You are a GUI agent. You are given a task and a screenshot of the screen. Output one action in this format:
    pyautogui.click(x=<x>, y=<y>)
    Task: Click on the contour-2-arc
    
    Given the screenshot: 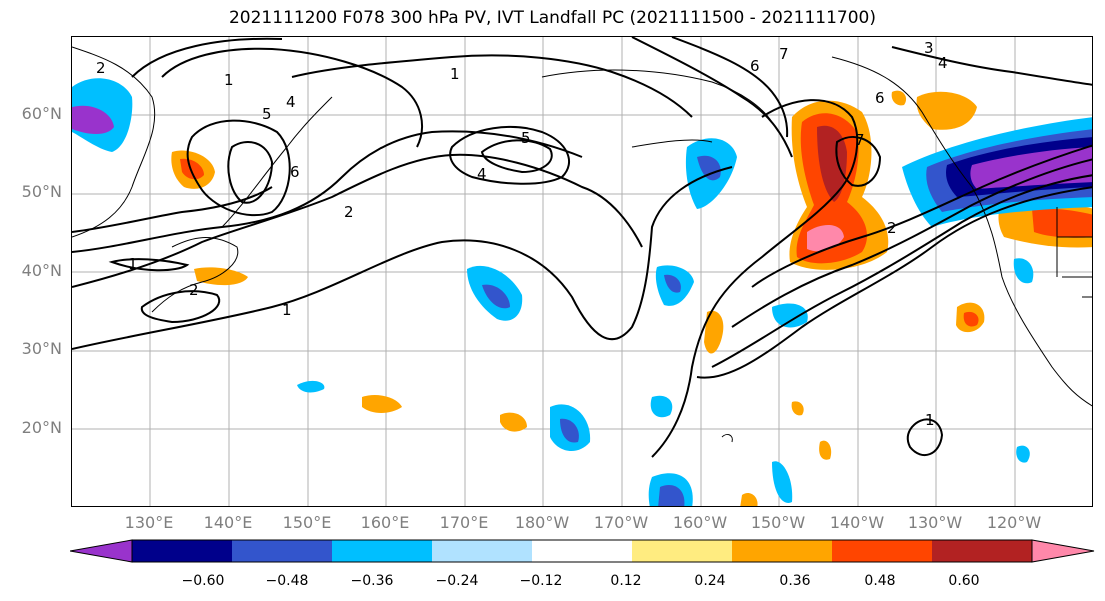 What is the action you would take?
    pyautogui.click(x=357, y=220)
    